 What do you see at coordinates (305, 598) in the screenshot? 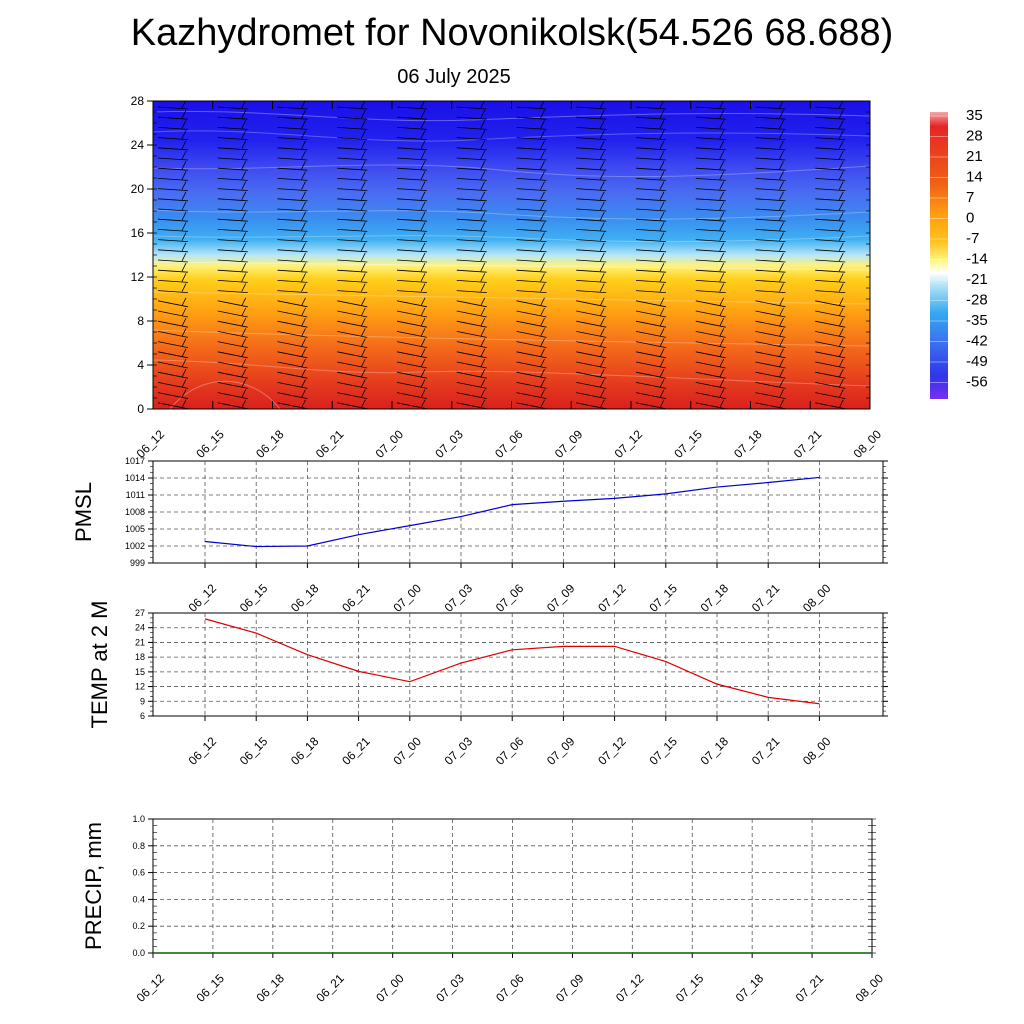
I see `x-tick-label: 06_18` at bounding box center [305, 598].